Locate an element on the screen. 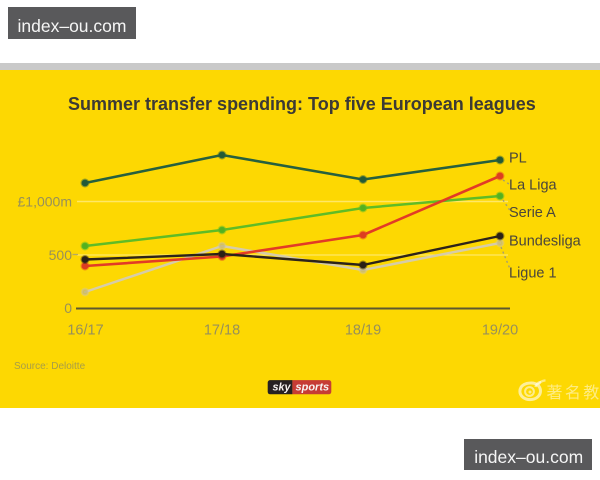  svg-text: 0 is located at coordinates (68, 308).